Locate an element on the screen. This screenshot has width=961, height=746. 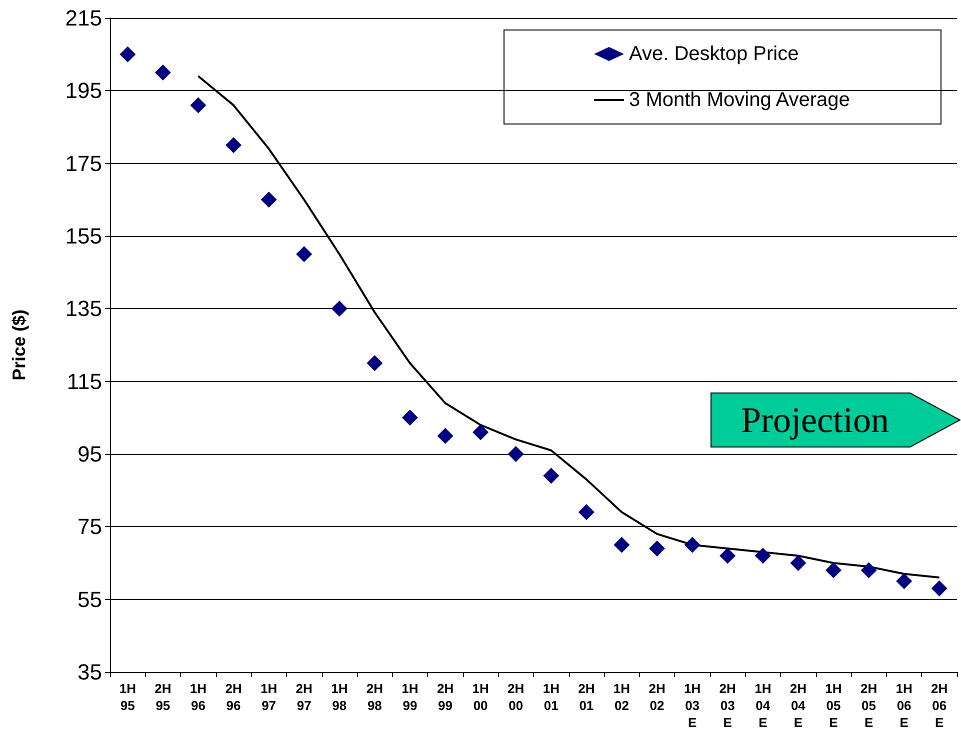
legend-label: 3 Month Moving Average is located at coordinates (739, 100).